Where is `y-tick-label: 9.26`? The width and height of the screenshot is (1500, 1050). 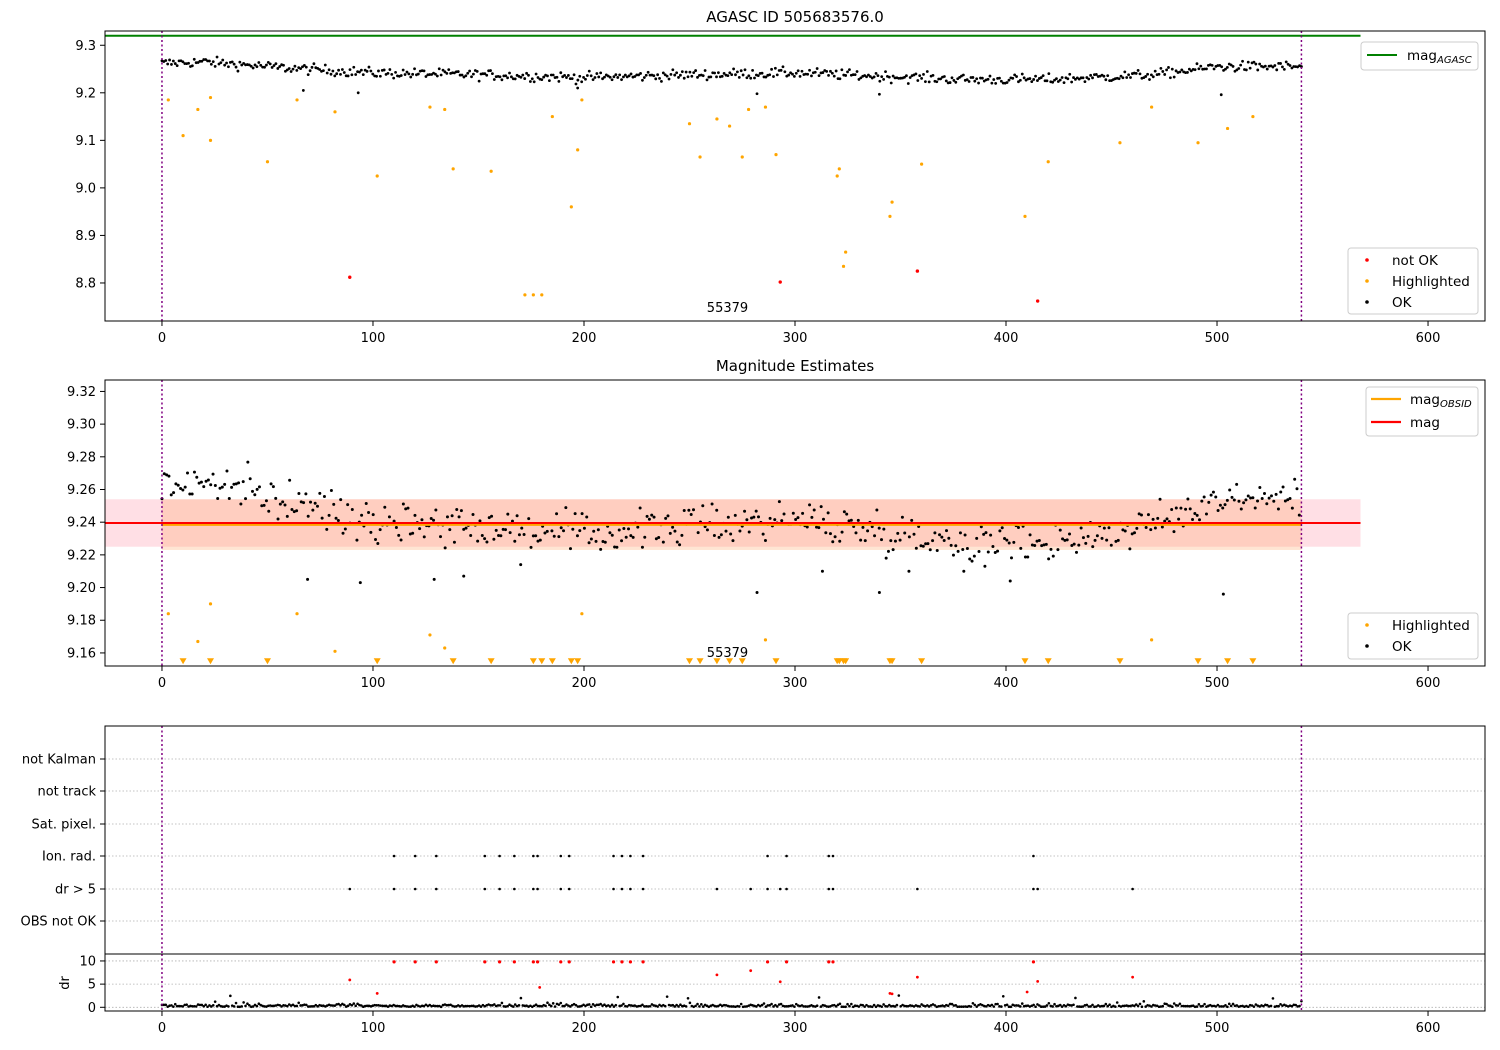
y-tick-label: 9.26 is located at coordinates (81, 490).